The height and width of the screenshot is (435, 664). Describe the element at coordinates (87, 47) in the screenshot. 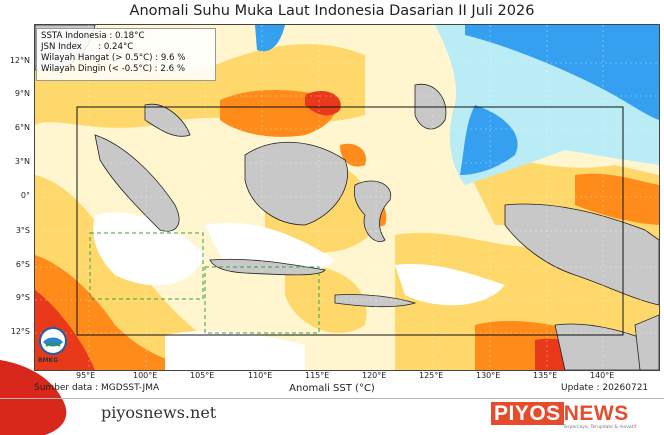

I see `jsn-index-text: JSN Index : 0.24°C` at that location.